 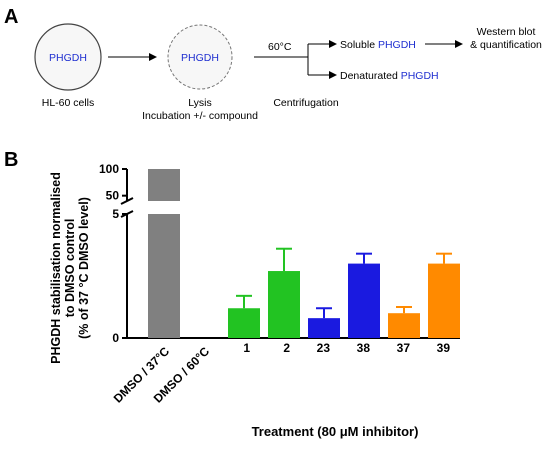 I want to click on y-axis-label-line2: to DMSO control, so click(x=70, y=268).